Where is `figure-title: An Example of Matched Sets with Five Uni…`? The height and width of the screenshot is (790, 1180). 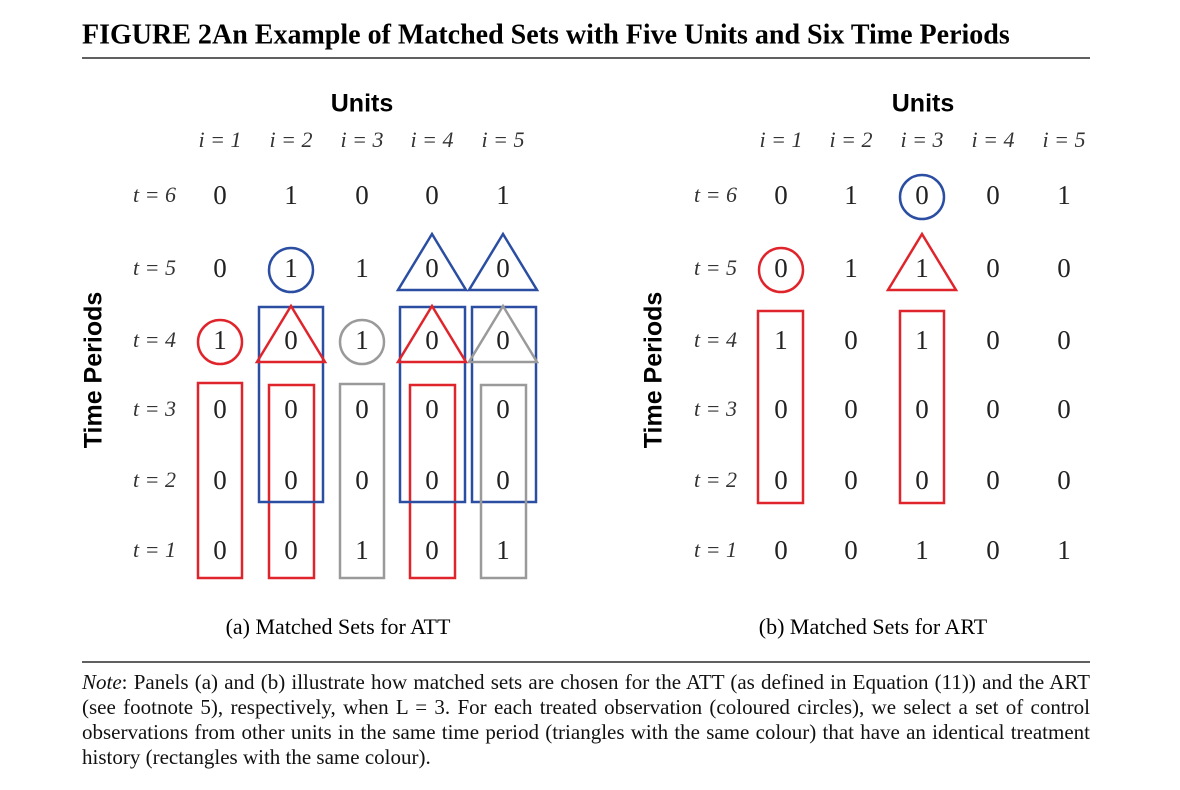
figure-title: An Example of Matched Sets with Five Uni… is located at coordinates (611, 34).